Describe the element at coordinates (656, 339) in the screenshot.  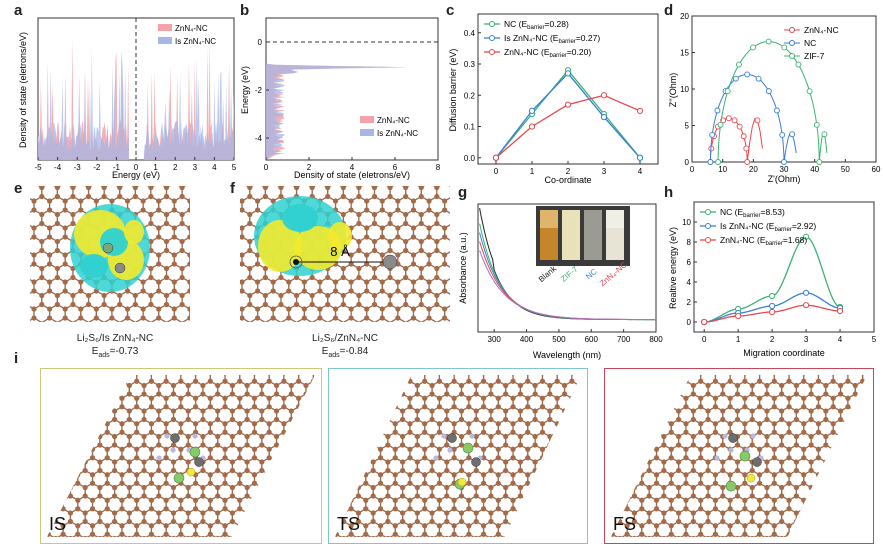
I see `x-tick-label: 800` at that location.